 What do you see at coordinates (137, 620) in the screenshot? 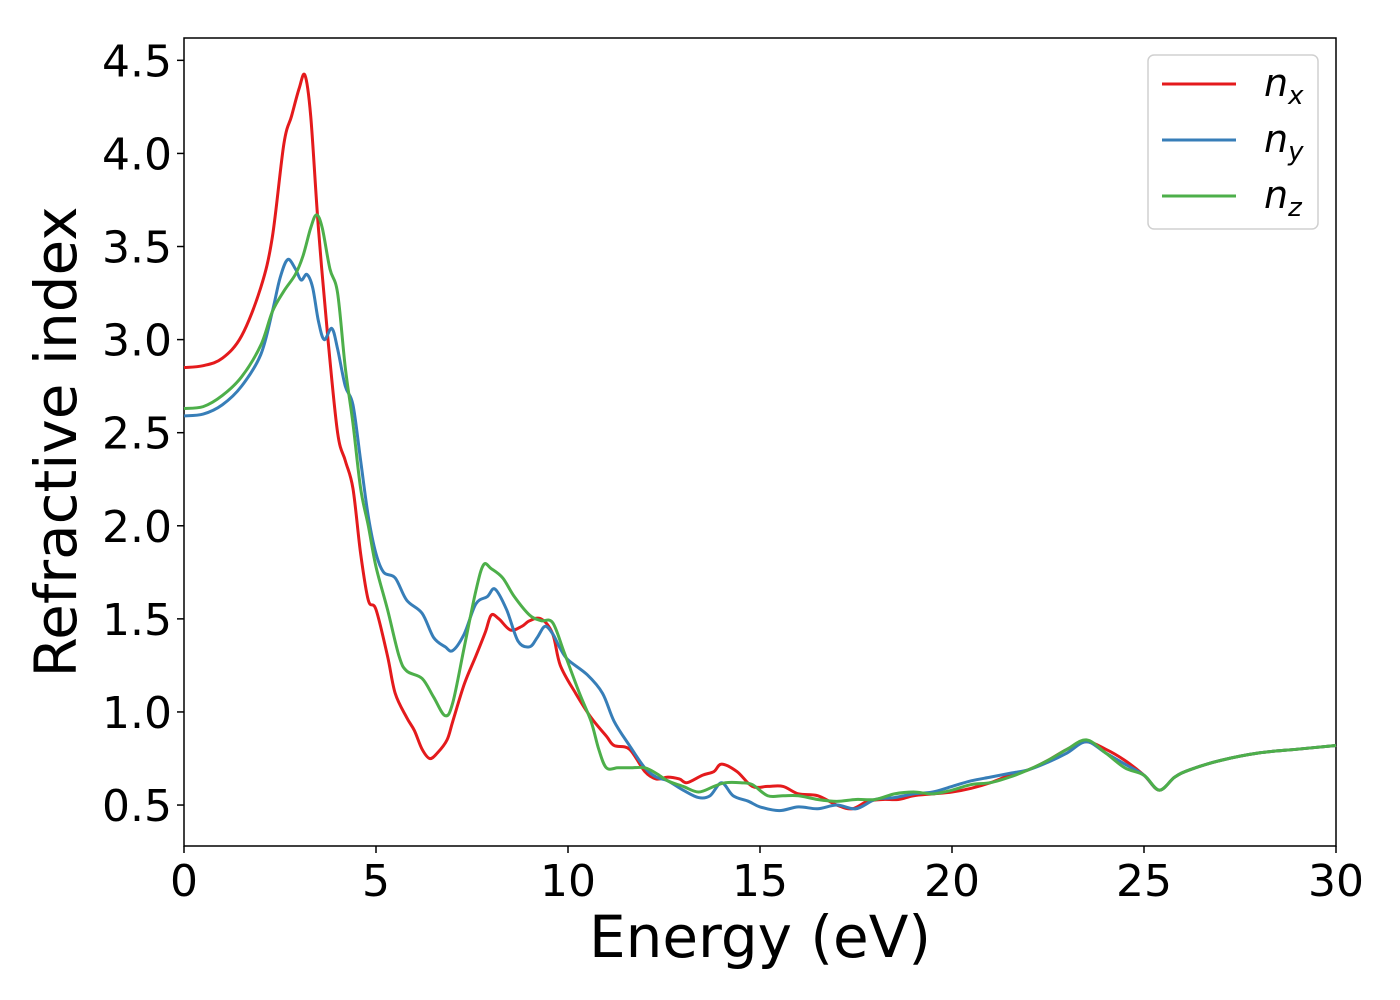
I see `y-tick-label: 1.5` at bounding box center [137, 620].